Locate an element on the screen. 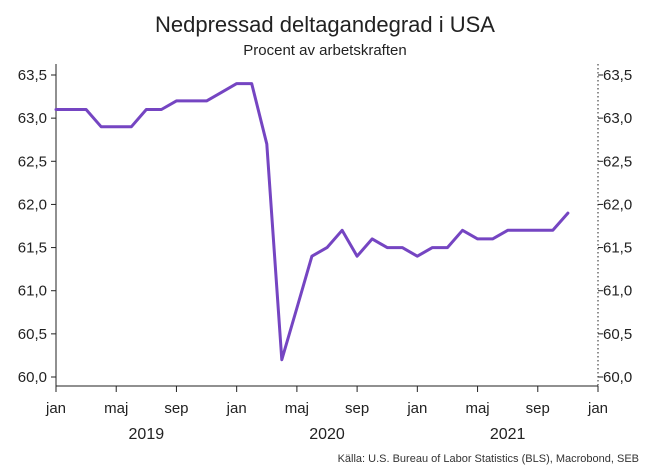  y-tick-label-right: 62,5 is located at coordinates (617, 161).